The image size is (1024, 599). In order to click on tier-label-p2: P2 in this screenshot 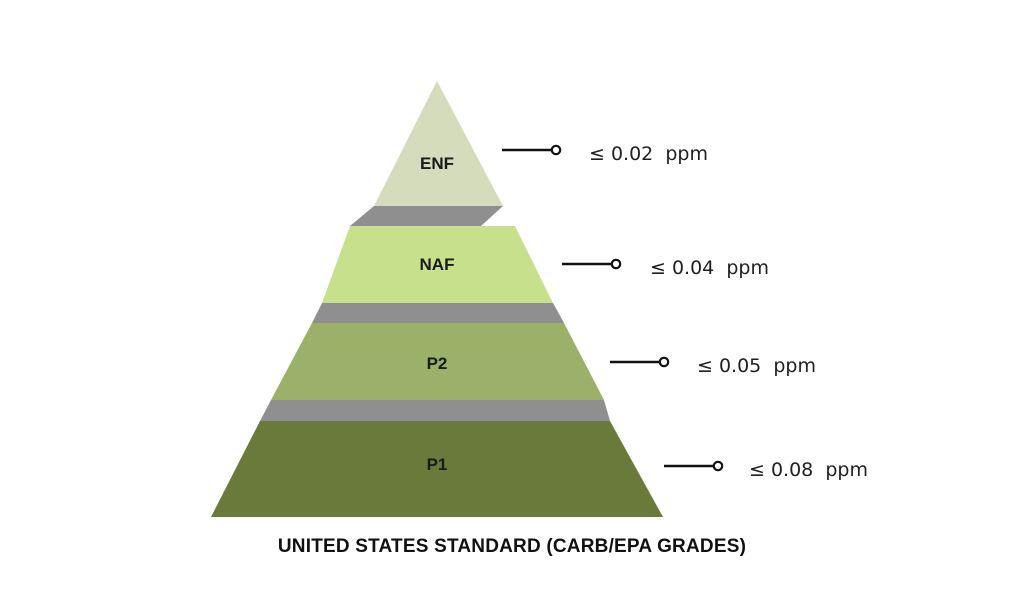, I will do `click(437, 363)`.